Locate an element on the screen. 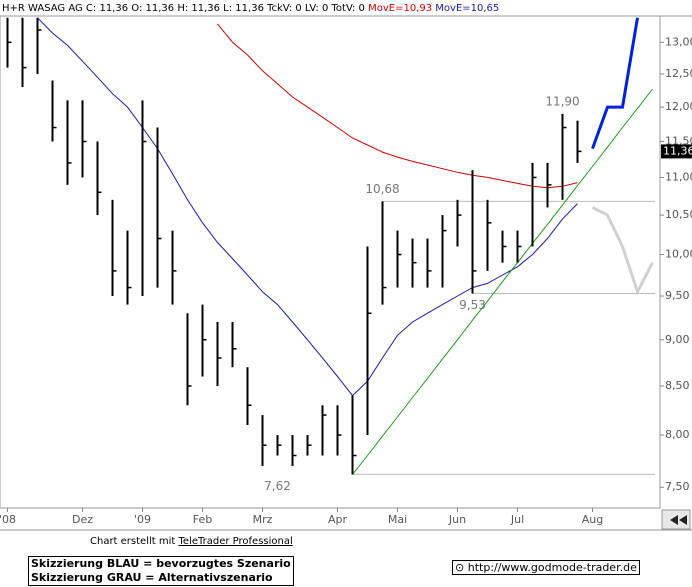 The width and height of the screenshot is (692, 587). y-tick-label: 9,00 is located at coordinates (677, 339).